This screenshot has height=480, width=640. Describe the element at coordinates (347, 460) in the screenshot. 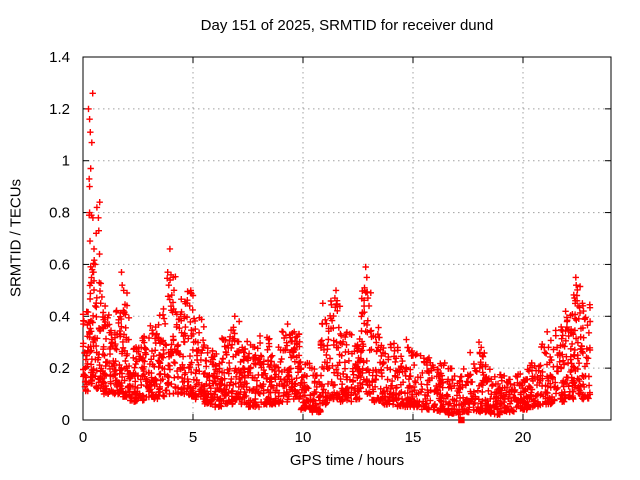

I see `x-axis-label: GPS time / hours` at that location.